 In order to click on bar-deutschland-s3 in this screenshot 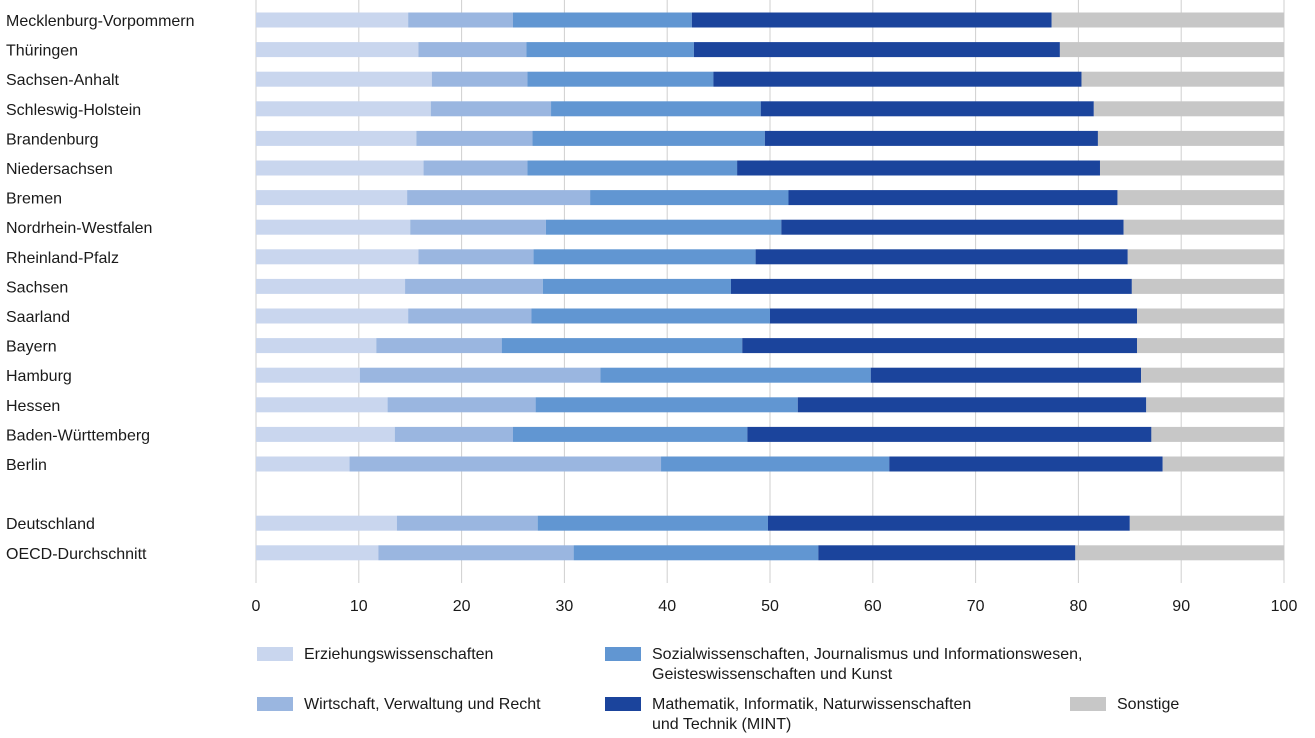, I will do `click(948, 523)`.